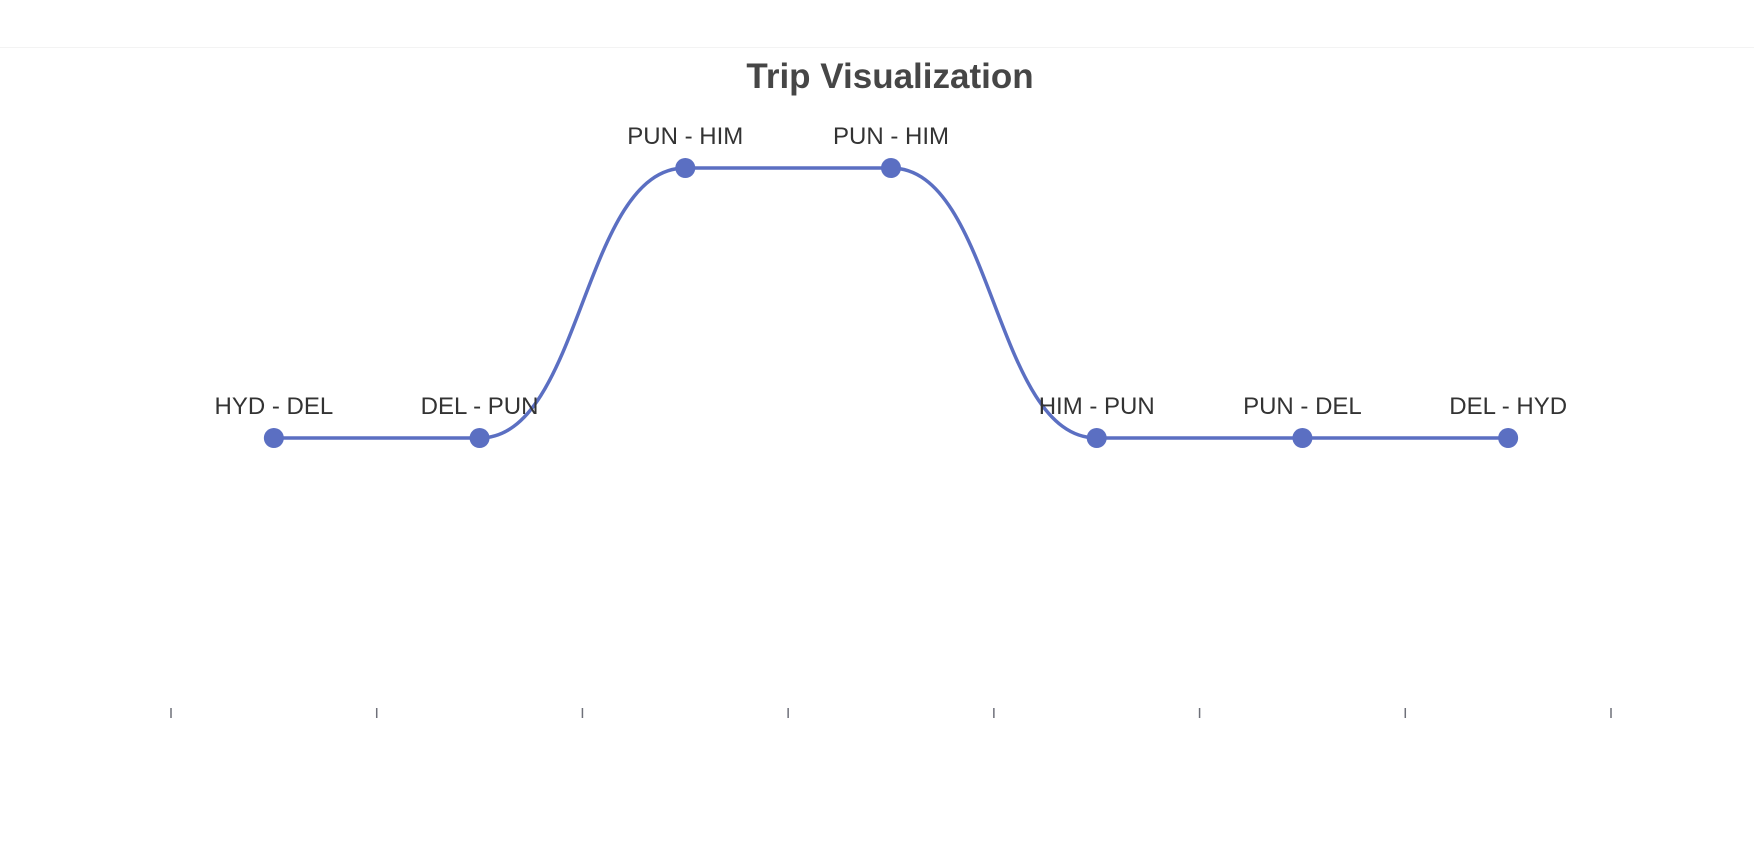 This screenshot has width=1754, height=848. Describe the element at coordinates (1508, 406) in the screenshot. I see `trip-point-label: DEL - HYD` at that location.